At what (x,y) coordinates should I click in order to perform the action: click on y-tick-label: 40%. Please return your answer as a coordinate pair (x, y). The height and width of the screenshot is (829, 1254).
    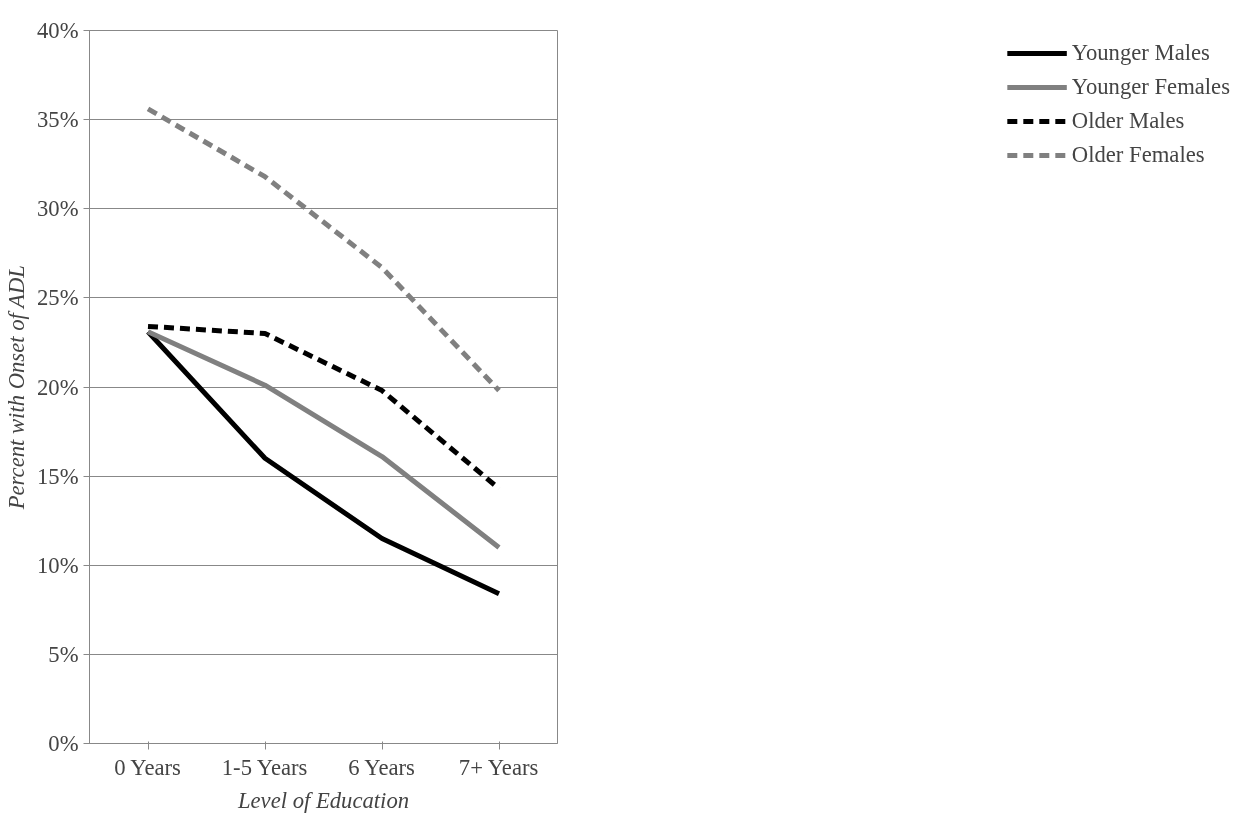
    Looking at the image, I should click on (57, 30).